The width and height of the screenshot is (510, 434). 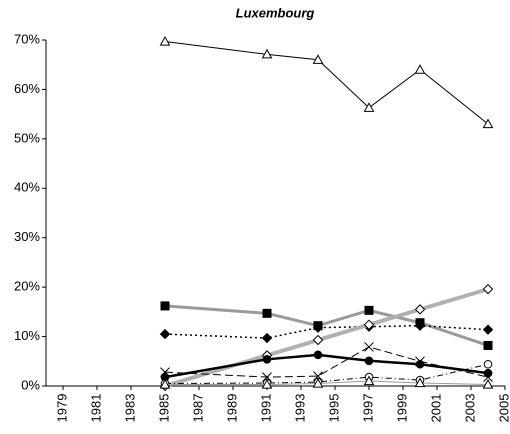 What do you see at coordinates (275, 12) in the screenshot?
I see `chart-title: Luxembourg` at bounding box center [275, 12].